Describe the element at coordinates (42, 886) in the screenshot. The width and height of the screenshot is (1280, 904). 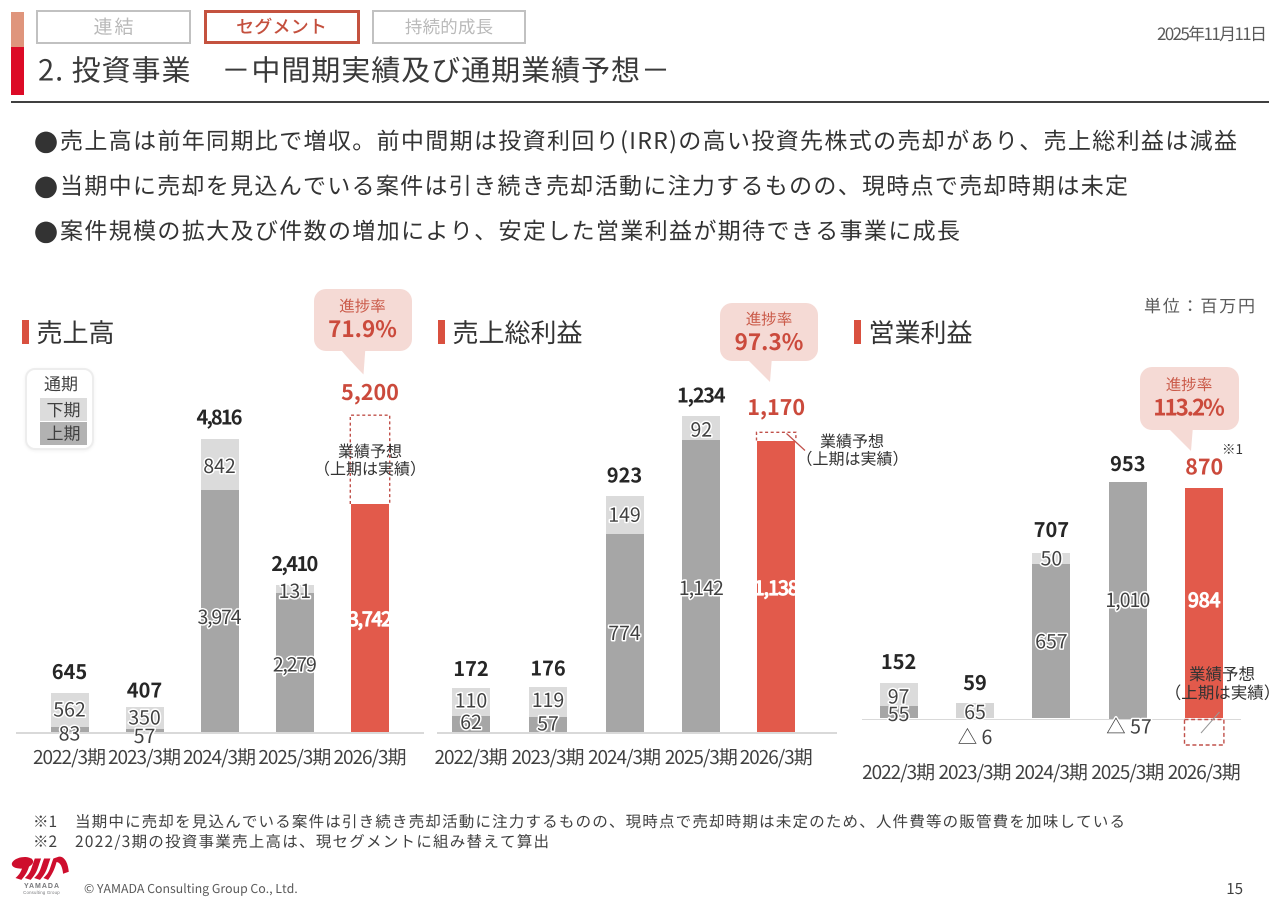
I see `svg-text: YAMADA` at that location.